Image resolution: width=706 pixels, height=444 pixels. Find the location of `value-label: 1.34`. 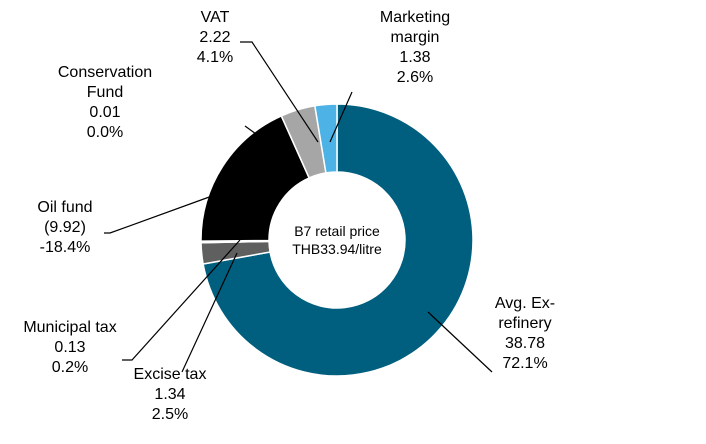

value-label: 1.34 is located at coordinates (170, 394).